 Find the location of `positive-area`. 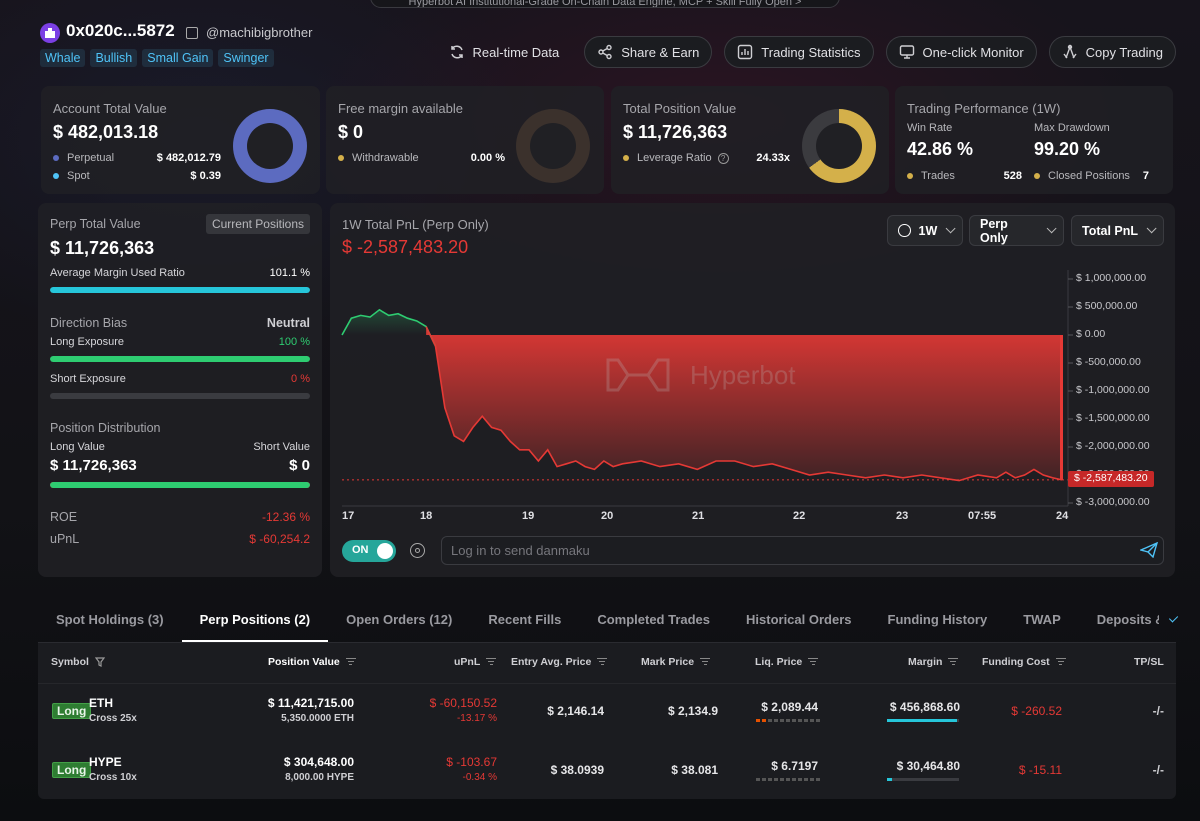

positive-area is located at coordinates (384, 322).